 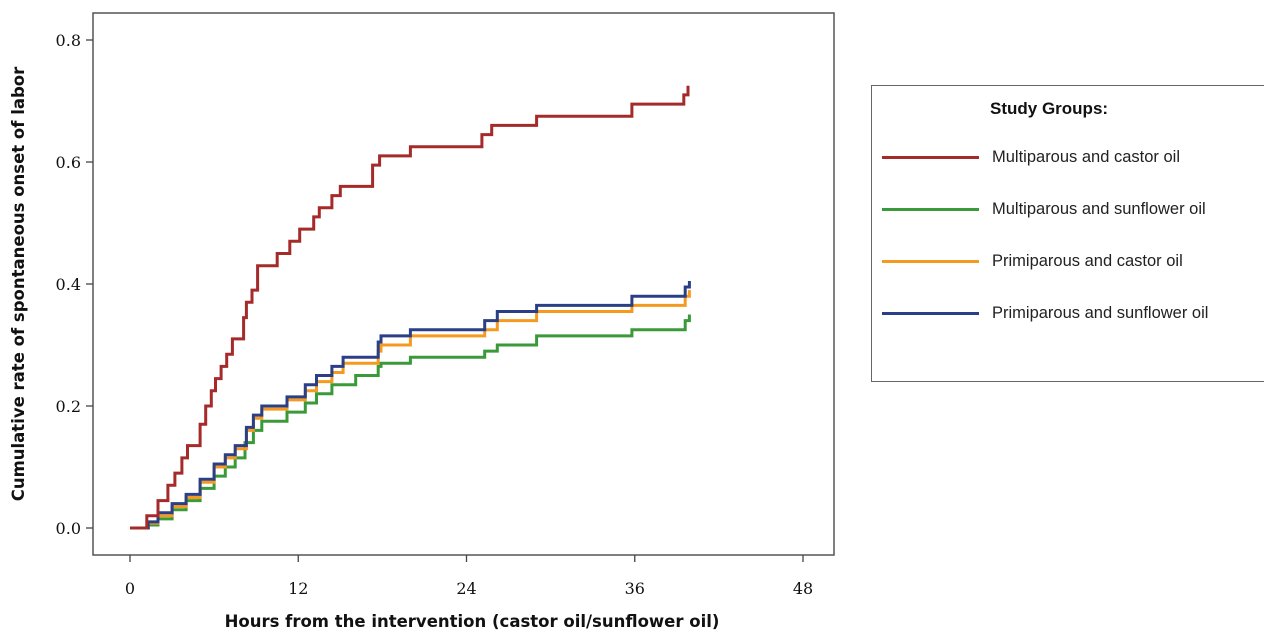 What do you see at coordinates (130, 588) in the screenshot?
I see `x-tick-label: 0` at bounding box center [130, 588].